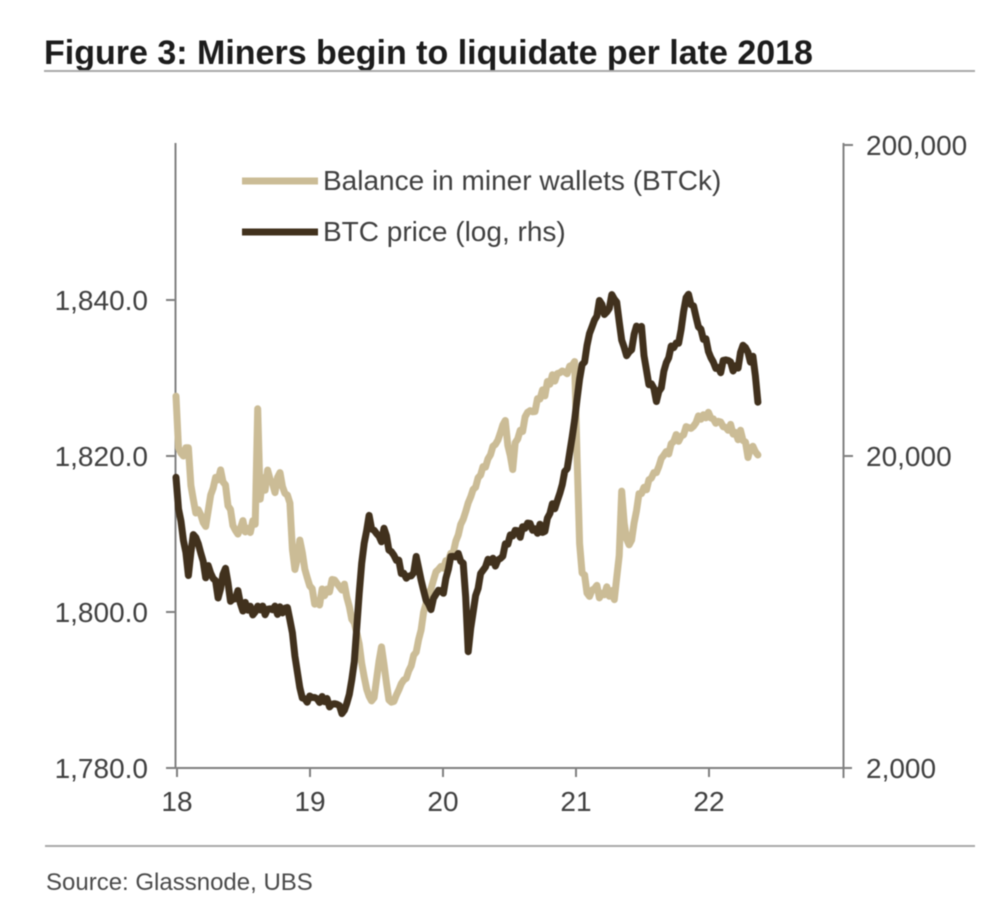 This screenshot has height=921, width=1000. I want to click on svg-text: 19, so click(309, 801).